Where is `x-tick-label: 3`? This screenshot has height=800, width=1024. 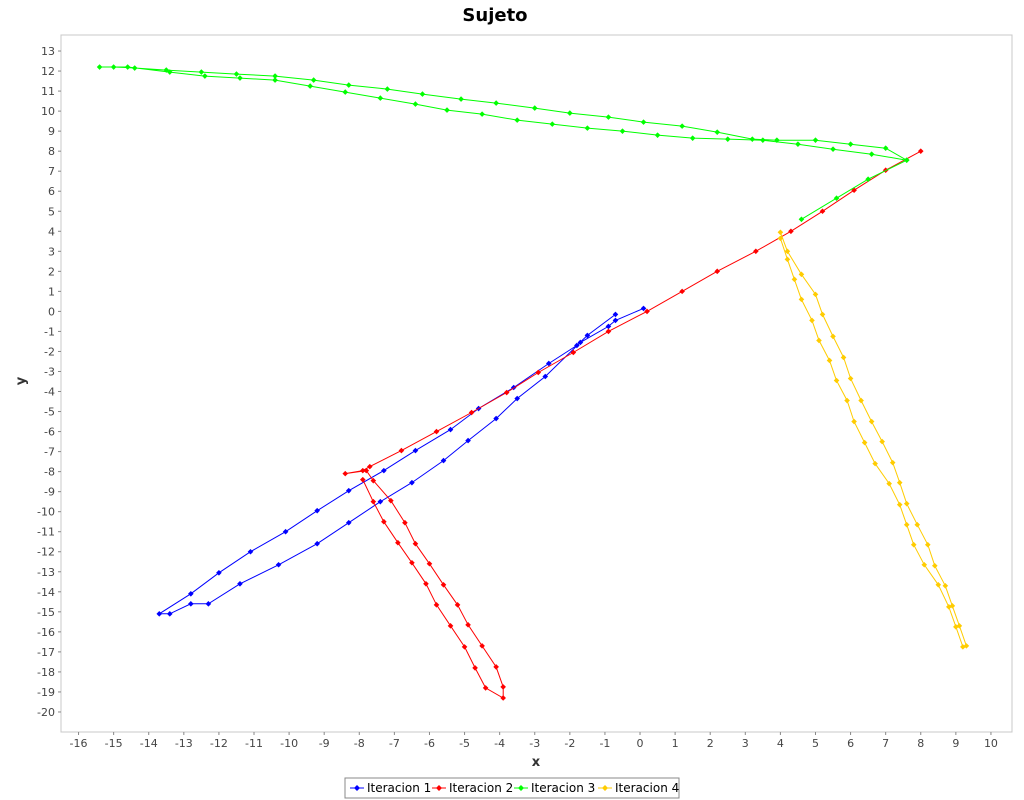 x-tick-label: 3 is located at coordinates (745, 743).